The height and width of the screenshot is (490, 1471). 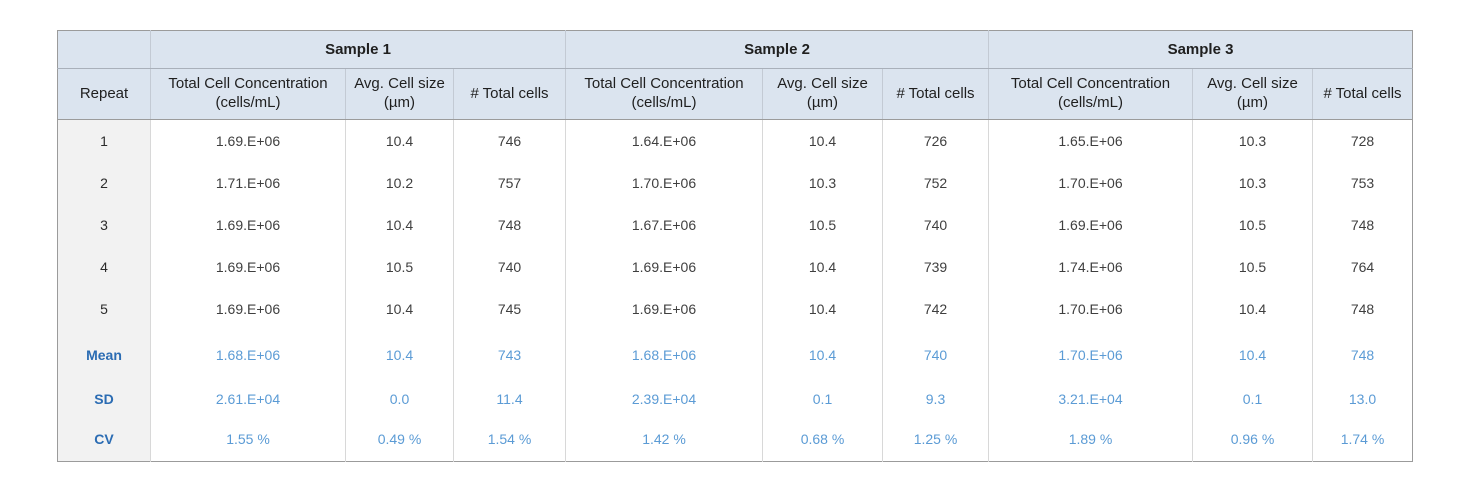 I want to click on row-label-cell: 4, so click(x=104, y=266).